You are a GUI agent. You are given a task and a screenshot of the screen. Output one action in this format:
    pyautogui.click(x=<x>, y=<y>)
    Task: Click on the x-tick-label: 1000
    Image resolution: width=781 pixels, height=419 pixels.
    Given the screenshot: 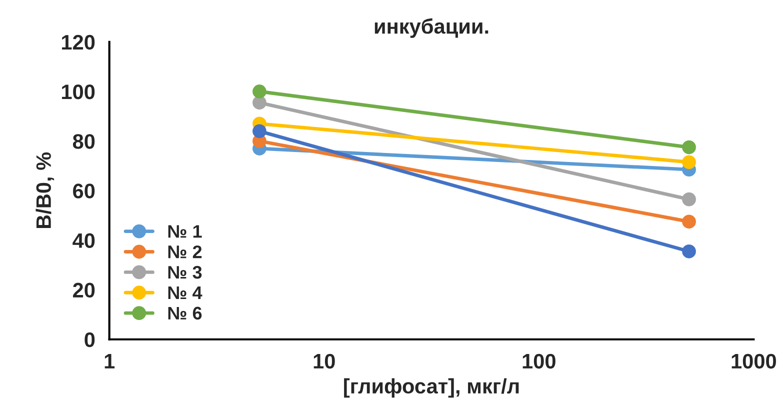 What is the action you would take?
    pyautogui.click(x=754, y=361)
    